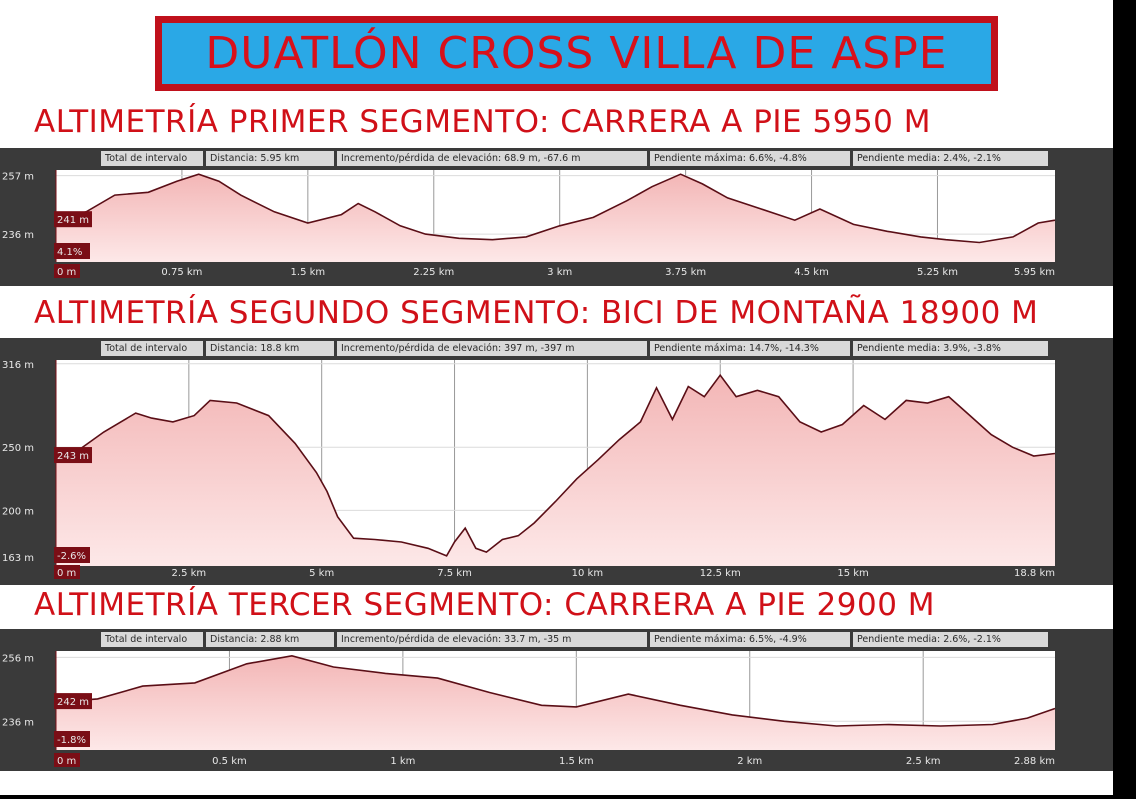 The width and height of the screenshot is (1136, 799). Describe the element at coordinates (18, 365) in the screenshot. I see `y-tick-label: 316 m` at that location.